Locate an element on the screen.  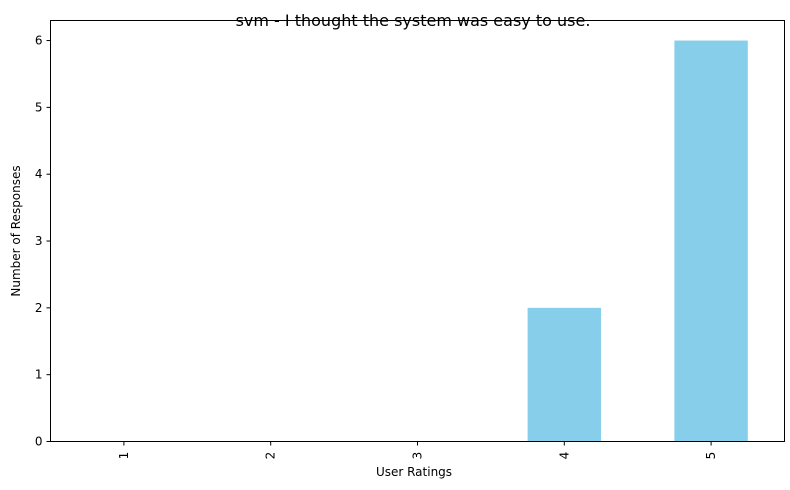
y-tick-label: 0 is located at coordinates (39, 442).